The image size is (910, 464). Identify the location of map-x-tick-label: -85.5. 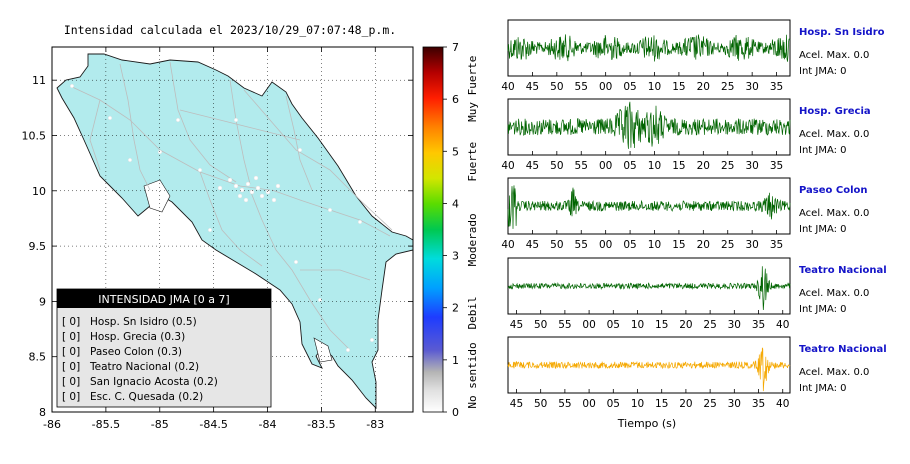
(106, 424).